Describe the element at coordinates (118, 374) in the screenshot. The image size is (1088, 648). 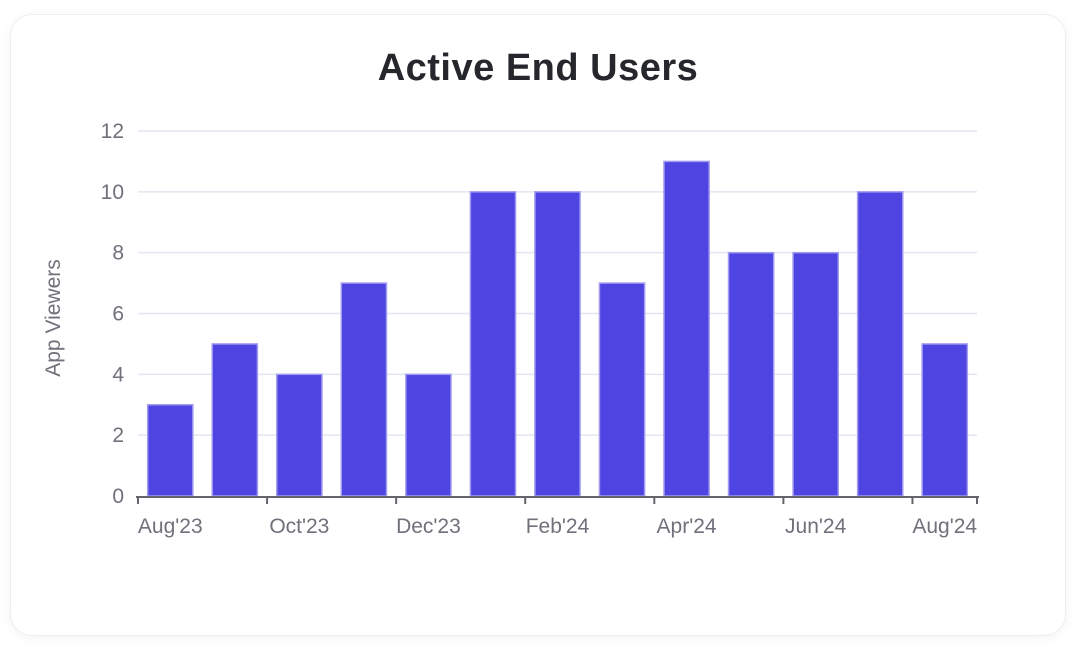
I see `y-tick-label-4: 4` at that location.